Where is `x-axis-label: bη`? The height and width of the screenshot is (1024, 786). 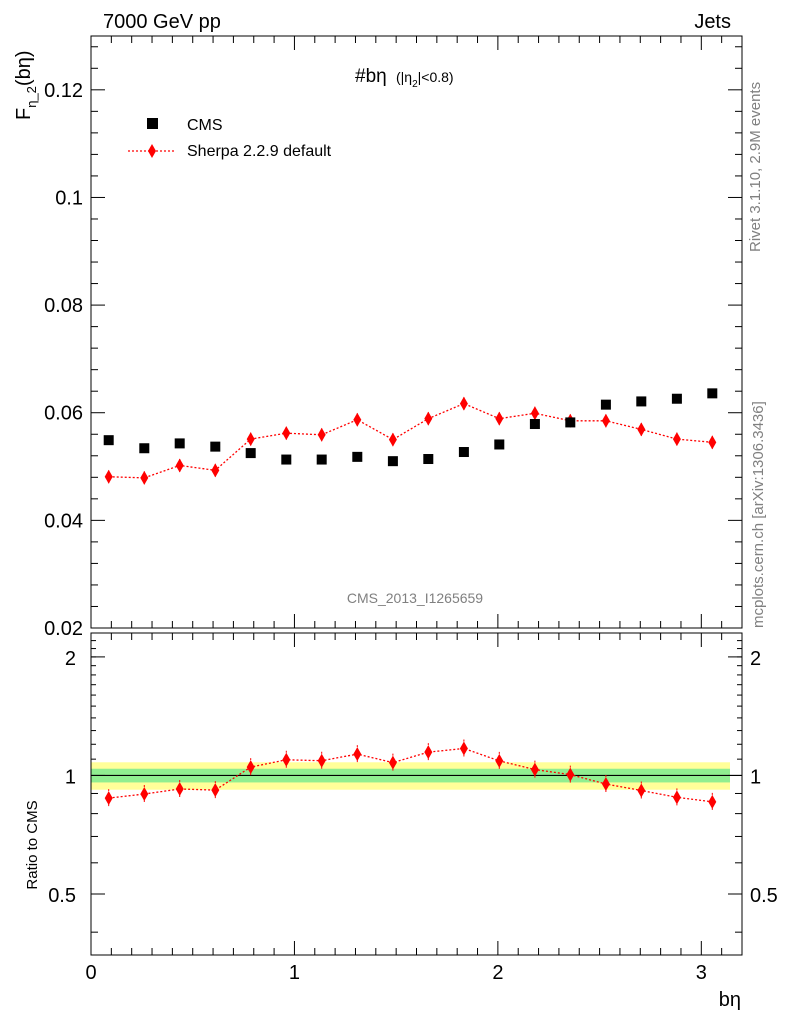 x-axis-label: bη is located at coordinates (730, 1000).